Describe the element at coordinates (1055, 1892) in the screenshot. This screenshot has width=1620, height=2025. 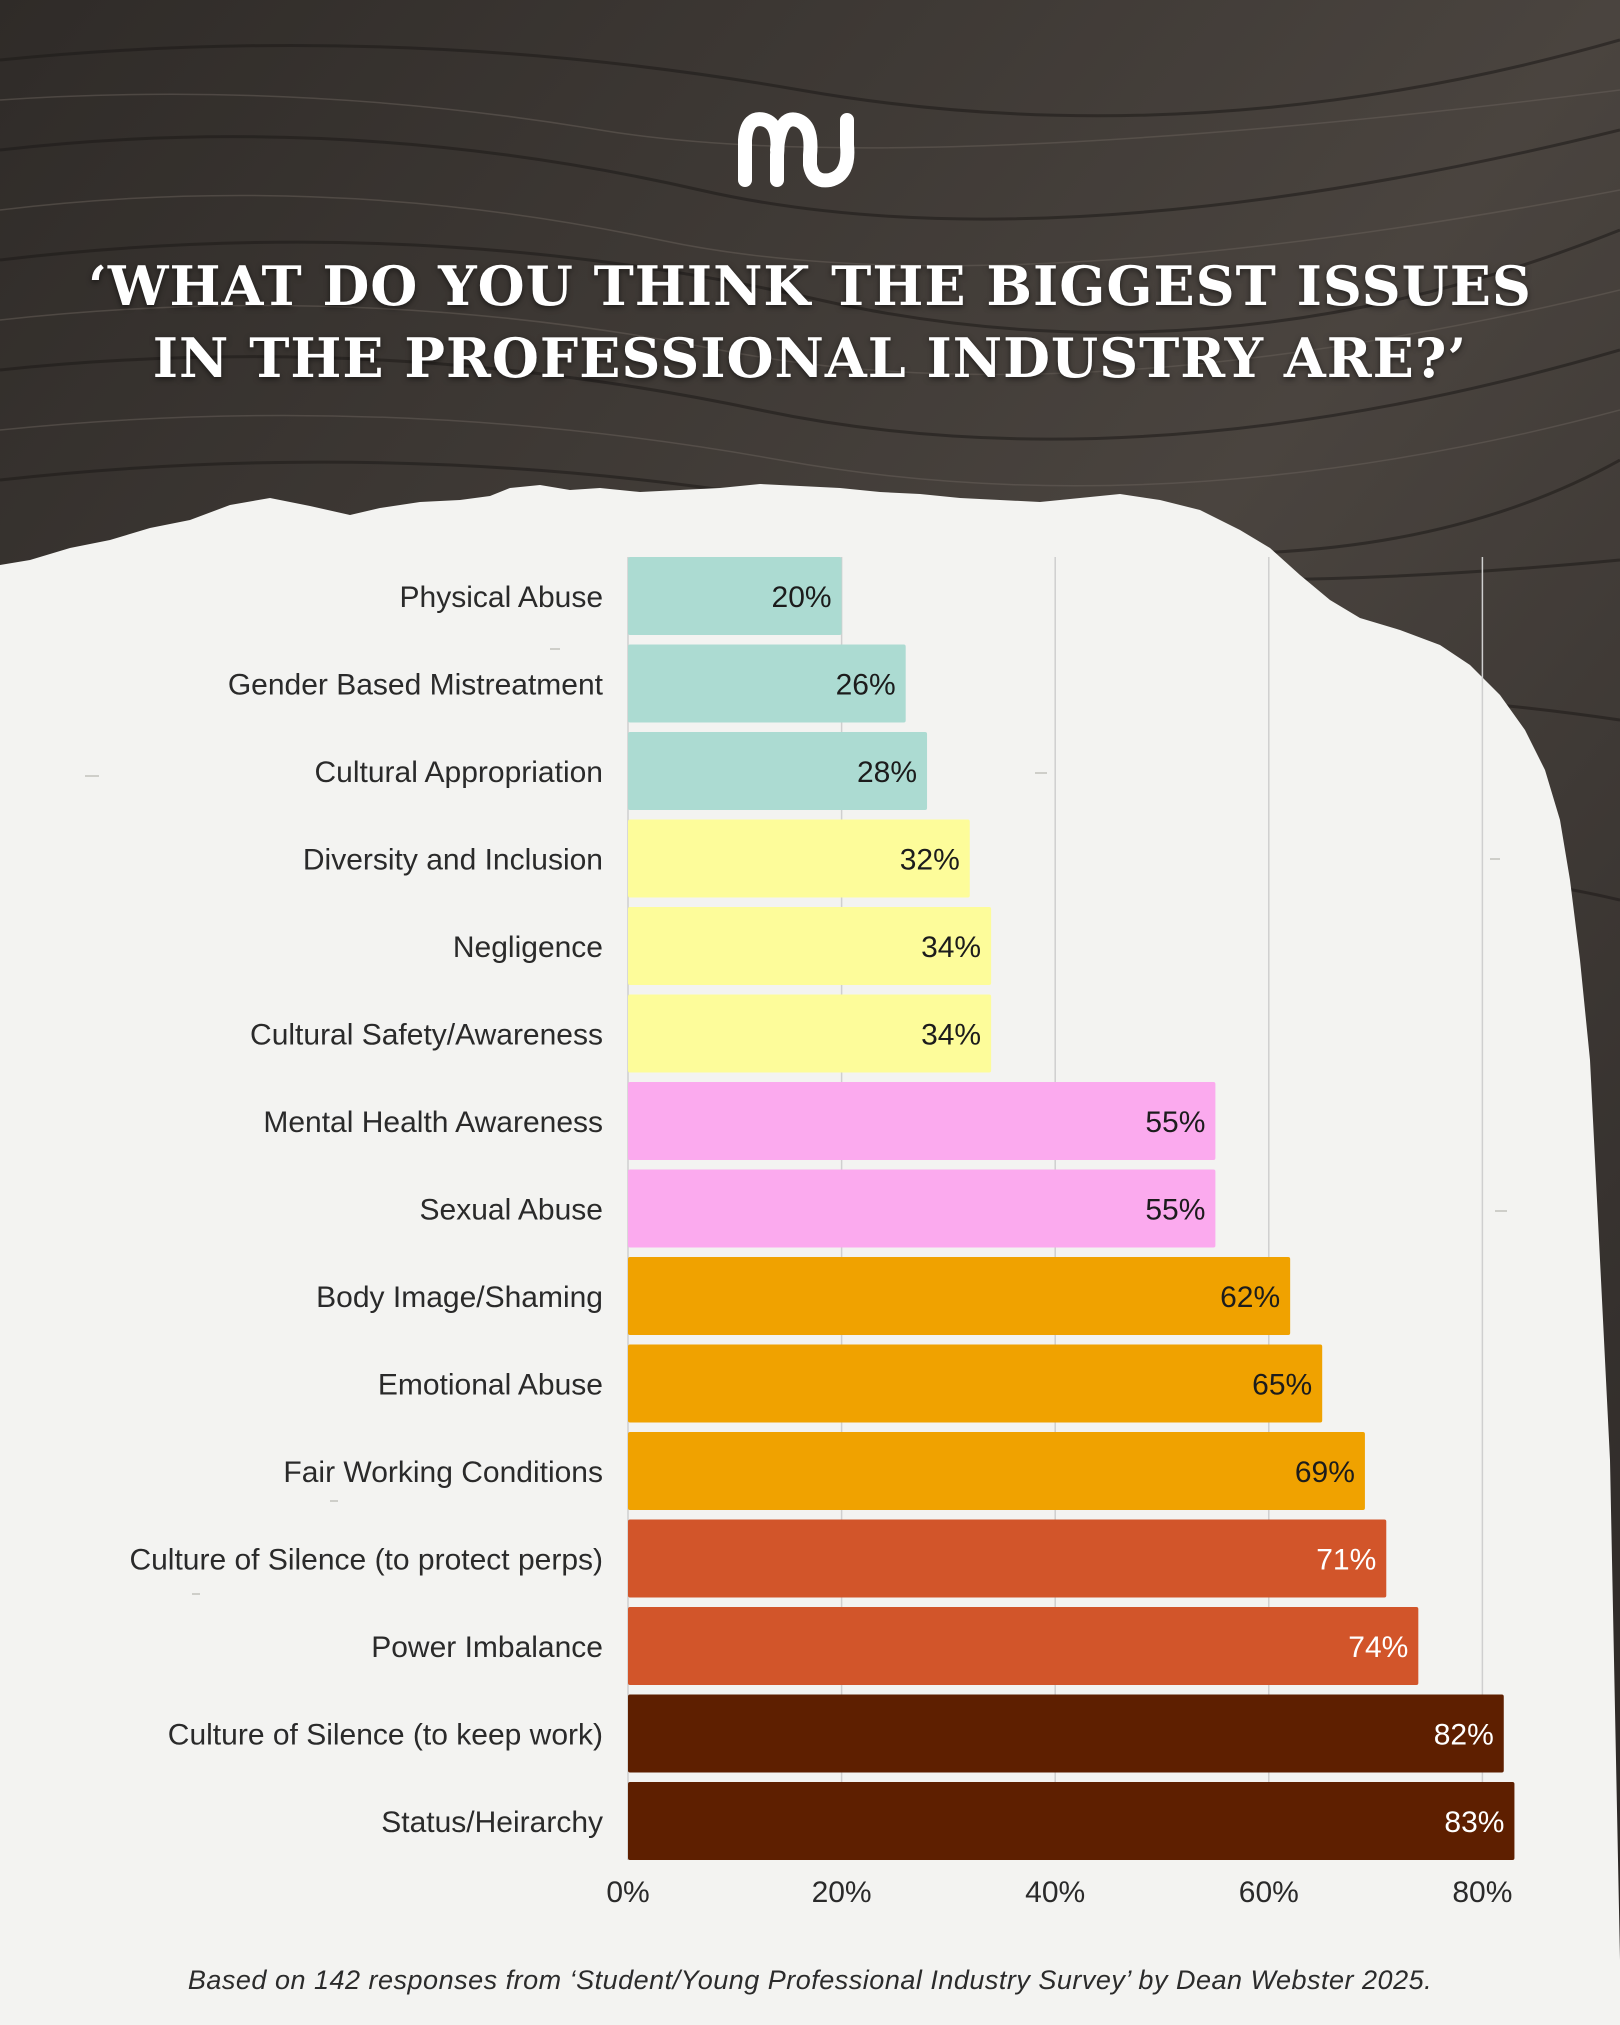
I see `x-tick-label: 40%` at that location.